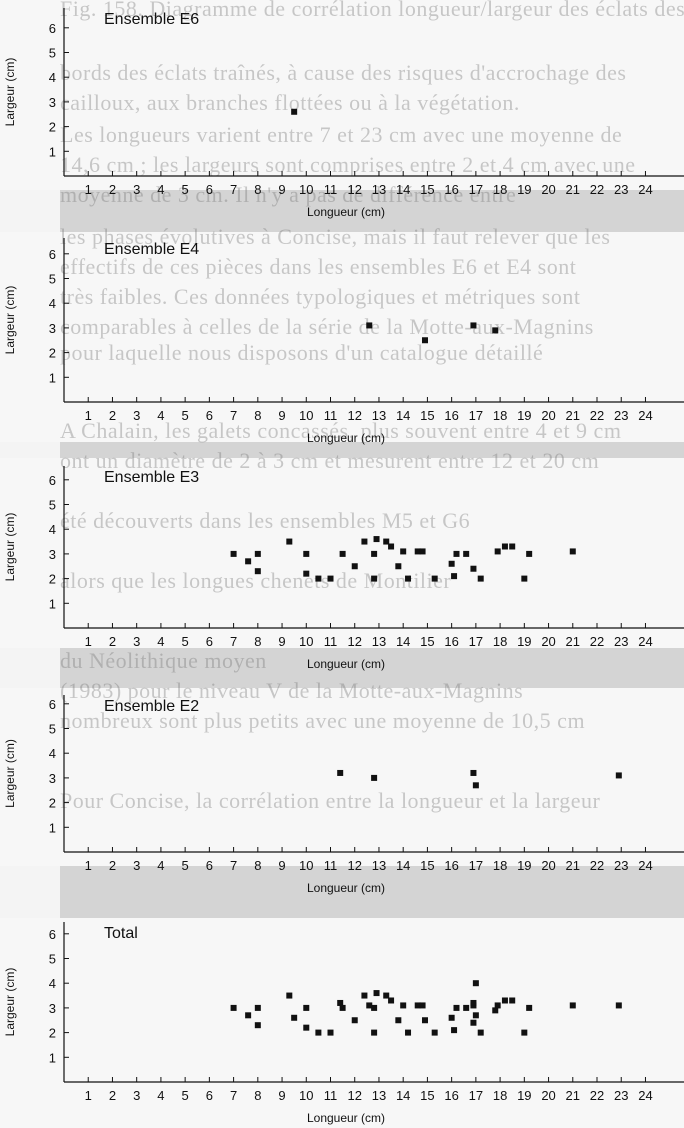 This screenshot has width=684, height=1128. I want to click on x-tick-label: 17, so click(476, 641).